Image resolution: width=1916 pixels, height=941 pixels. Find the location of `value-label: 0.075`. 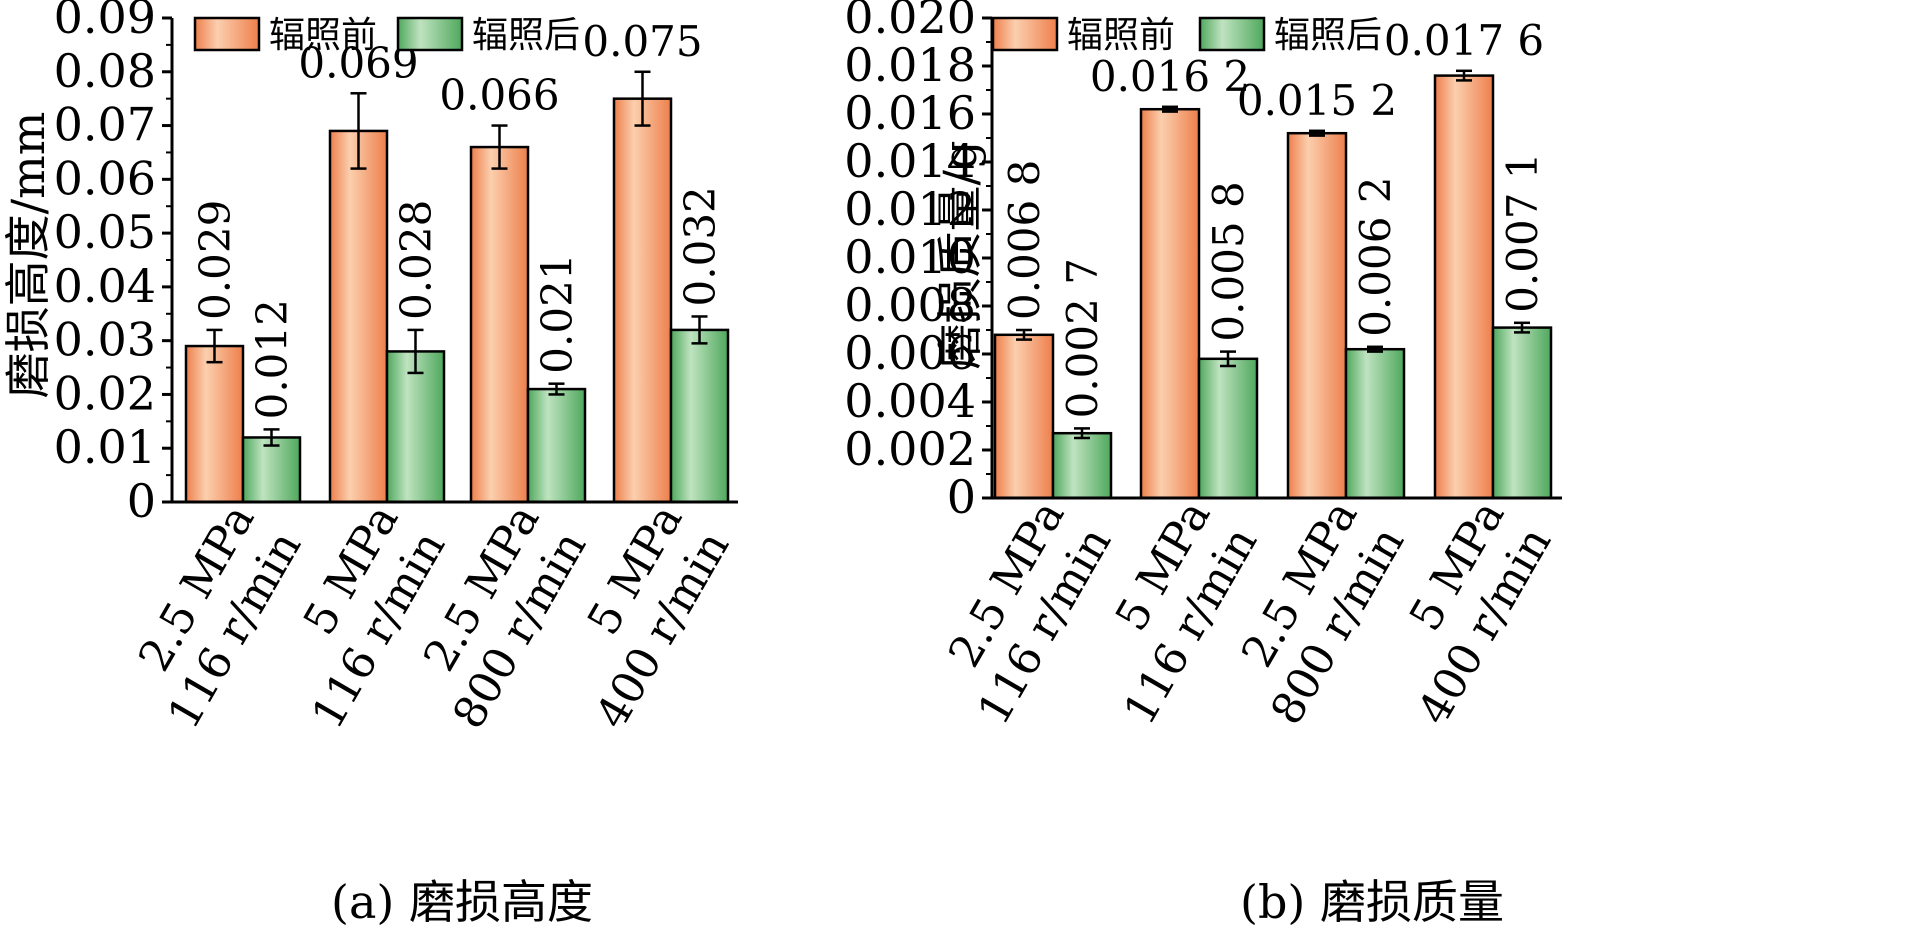

value-label: 0.075 is located at coordinates (642, 41).